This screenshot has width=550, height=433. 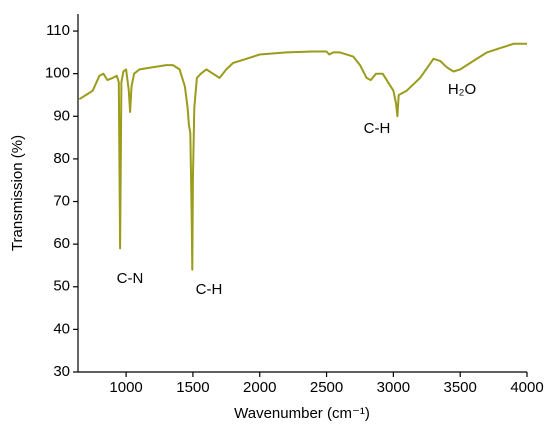 I want to click on x-tick-label: 4000, so click(x=526, y=387).